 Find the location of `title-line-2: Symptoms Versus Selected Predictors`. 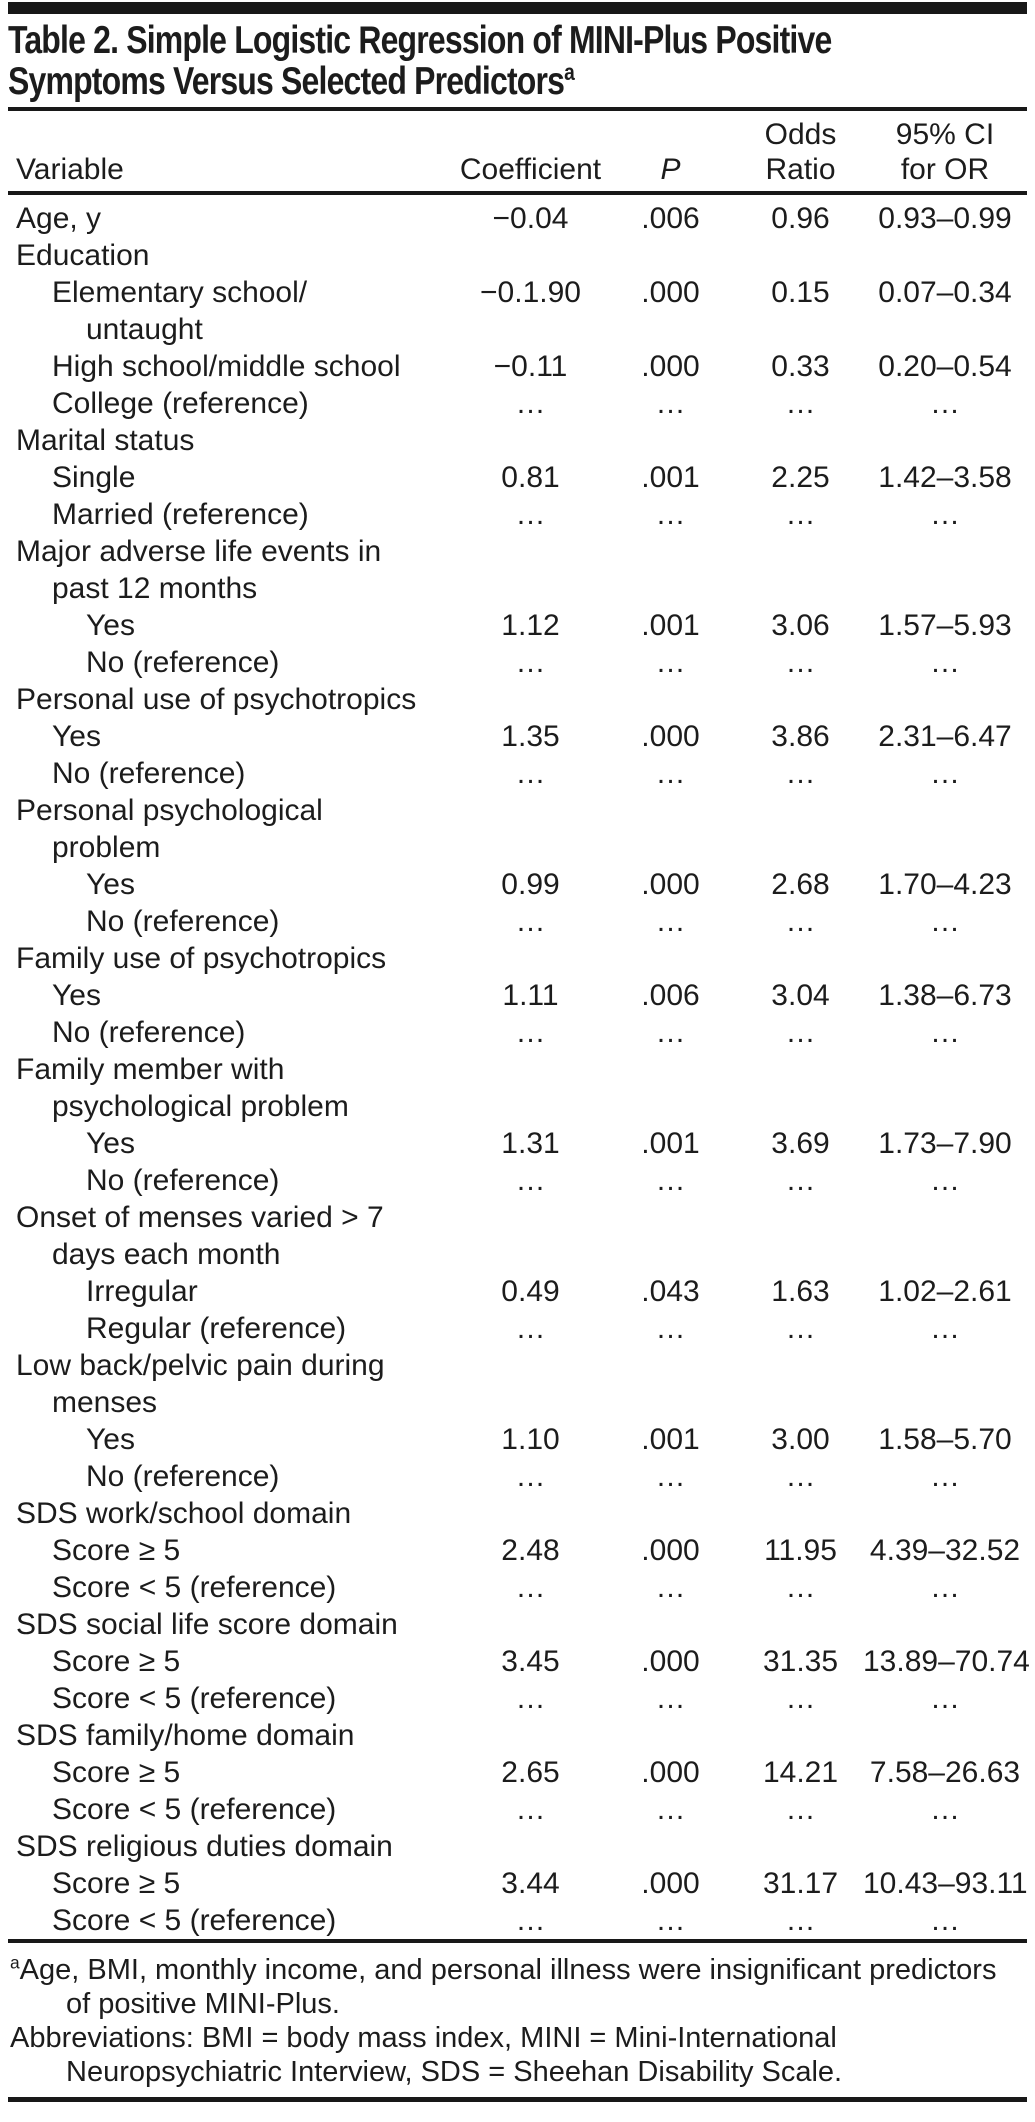

title-line-2: Symptoms Versus Selected Predictors is located at coordinates (286, 81).